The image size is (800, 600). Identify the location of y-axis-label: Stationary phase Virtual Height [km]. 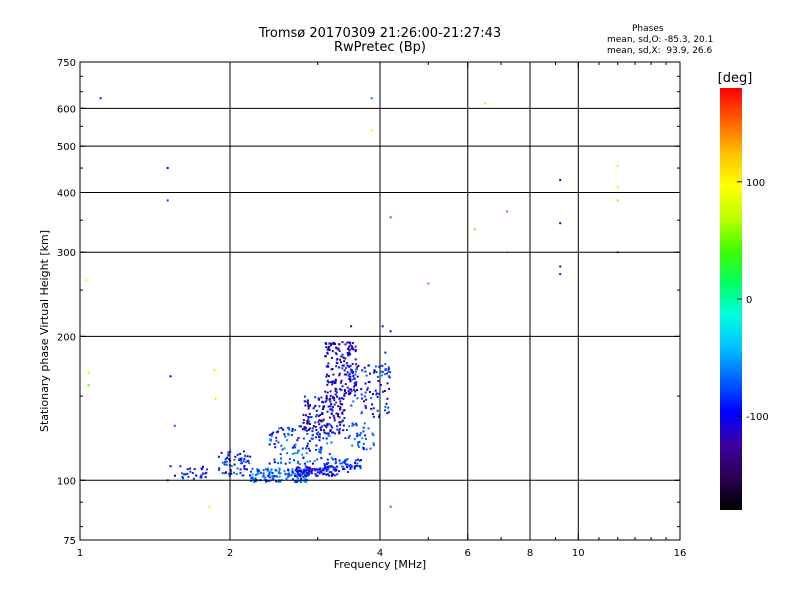
(44, 331).